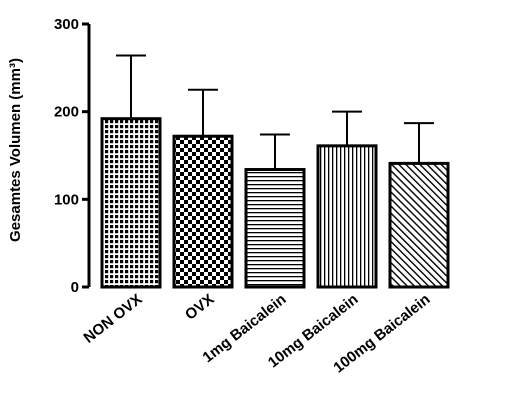 Image resolution: width=507 pixels, height=418 pixels. Describe the element at coordinates (66, 112) in the screenshot. I see `y-tick-label: 200` at that location.